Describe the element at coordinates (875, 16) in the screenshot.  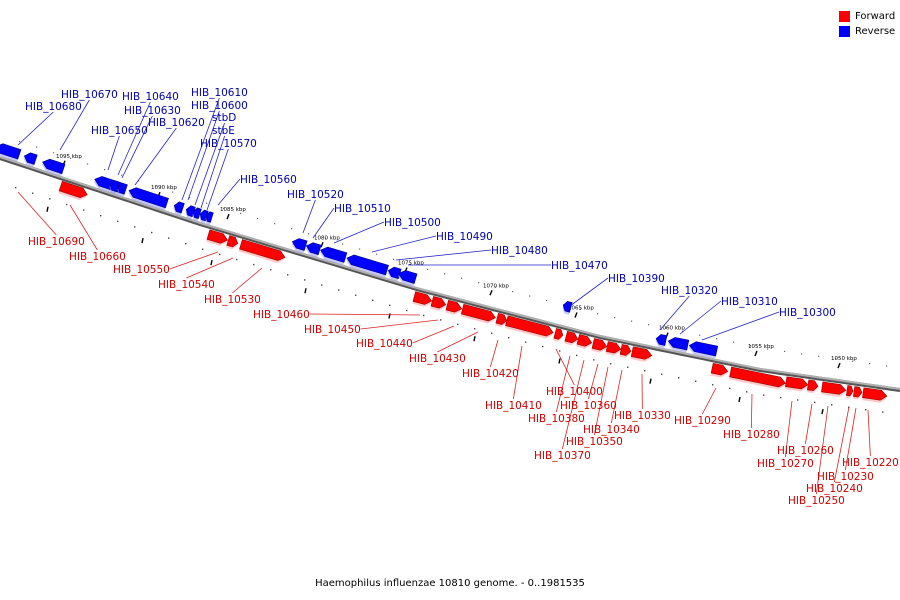
I see `legend-label-forward: Forward` at that location.